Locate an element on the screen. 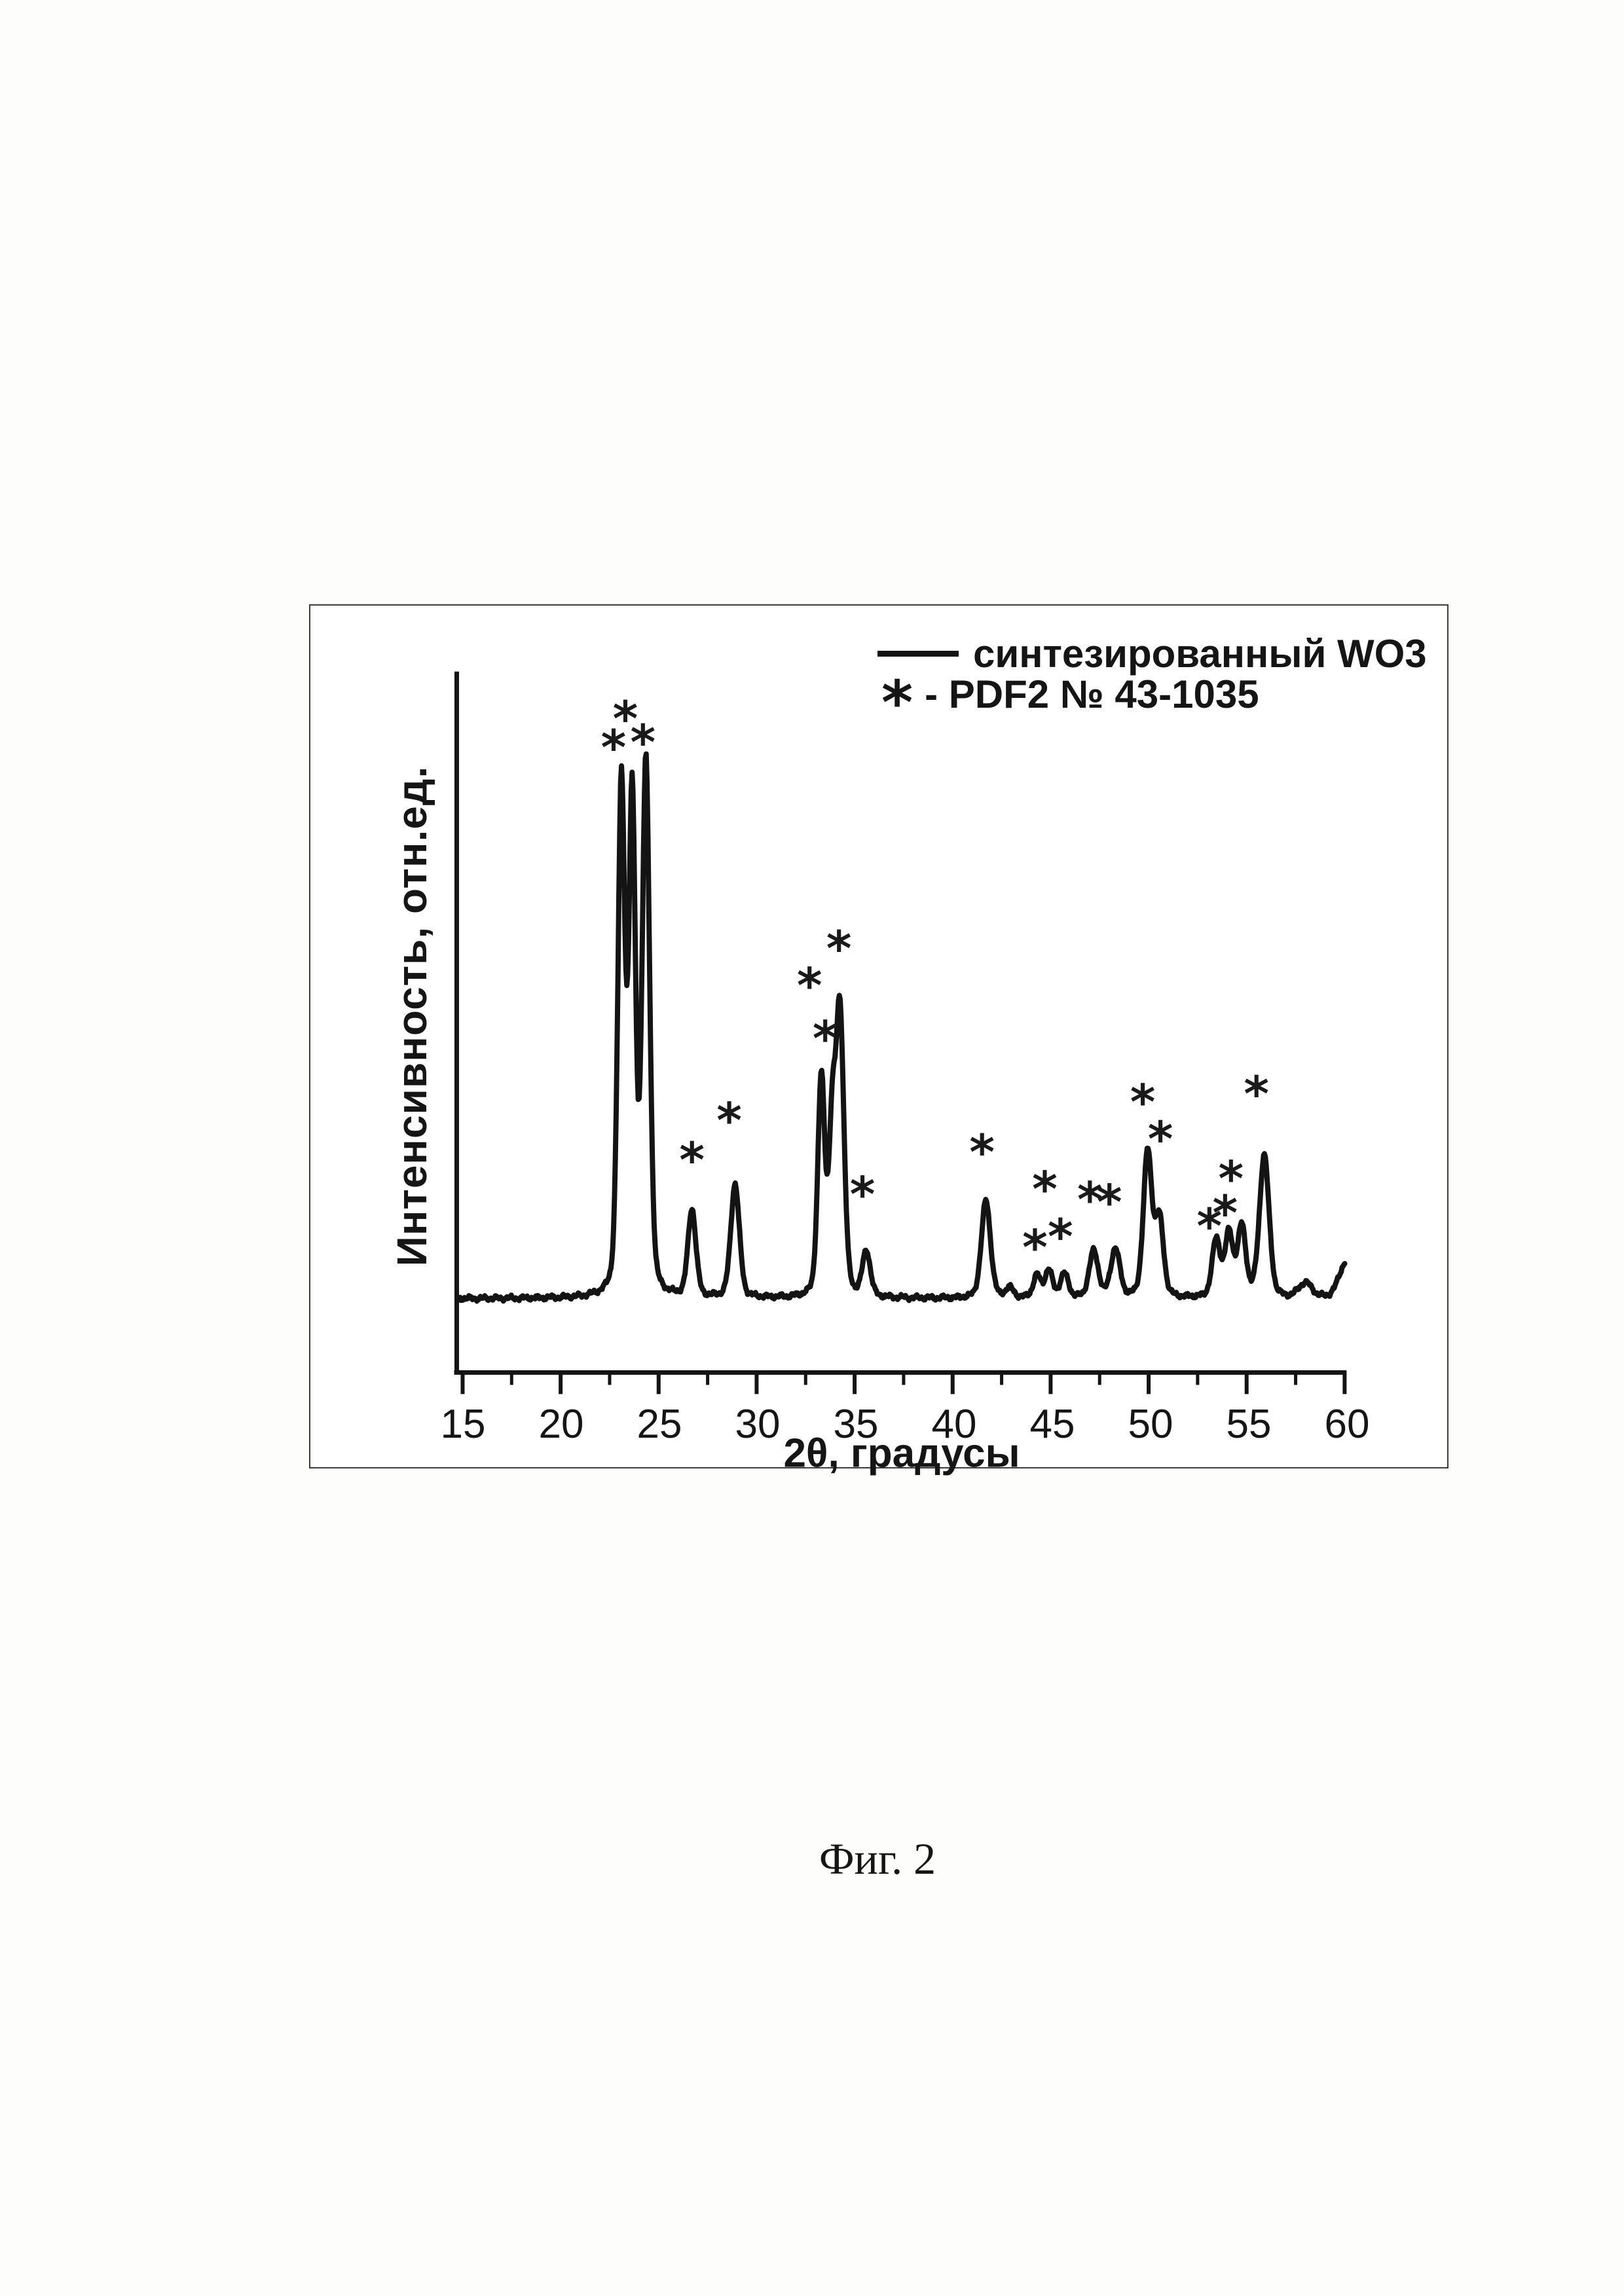 Image resolution: width=1624 pixels, height=2296 pixels. x-tick-label: 30 is located at coordinates (758, 1424).